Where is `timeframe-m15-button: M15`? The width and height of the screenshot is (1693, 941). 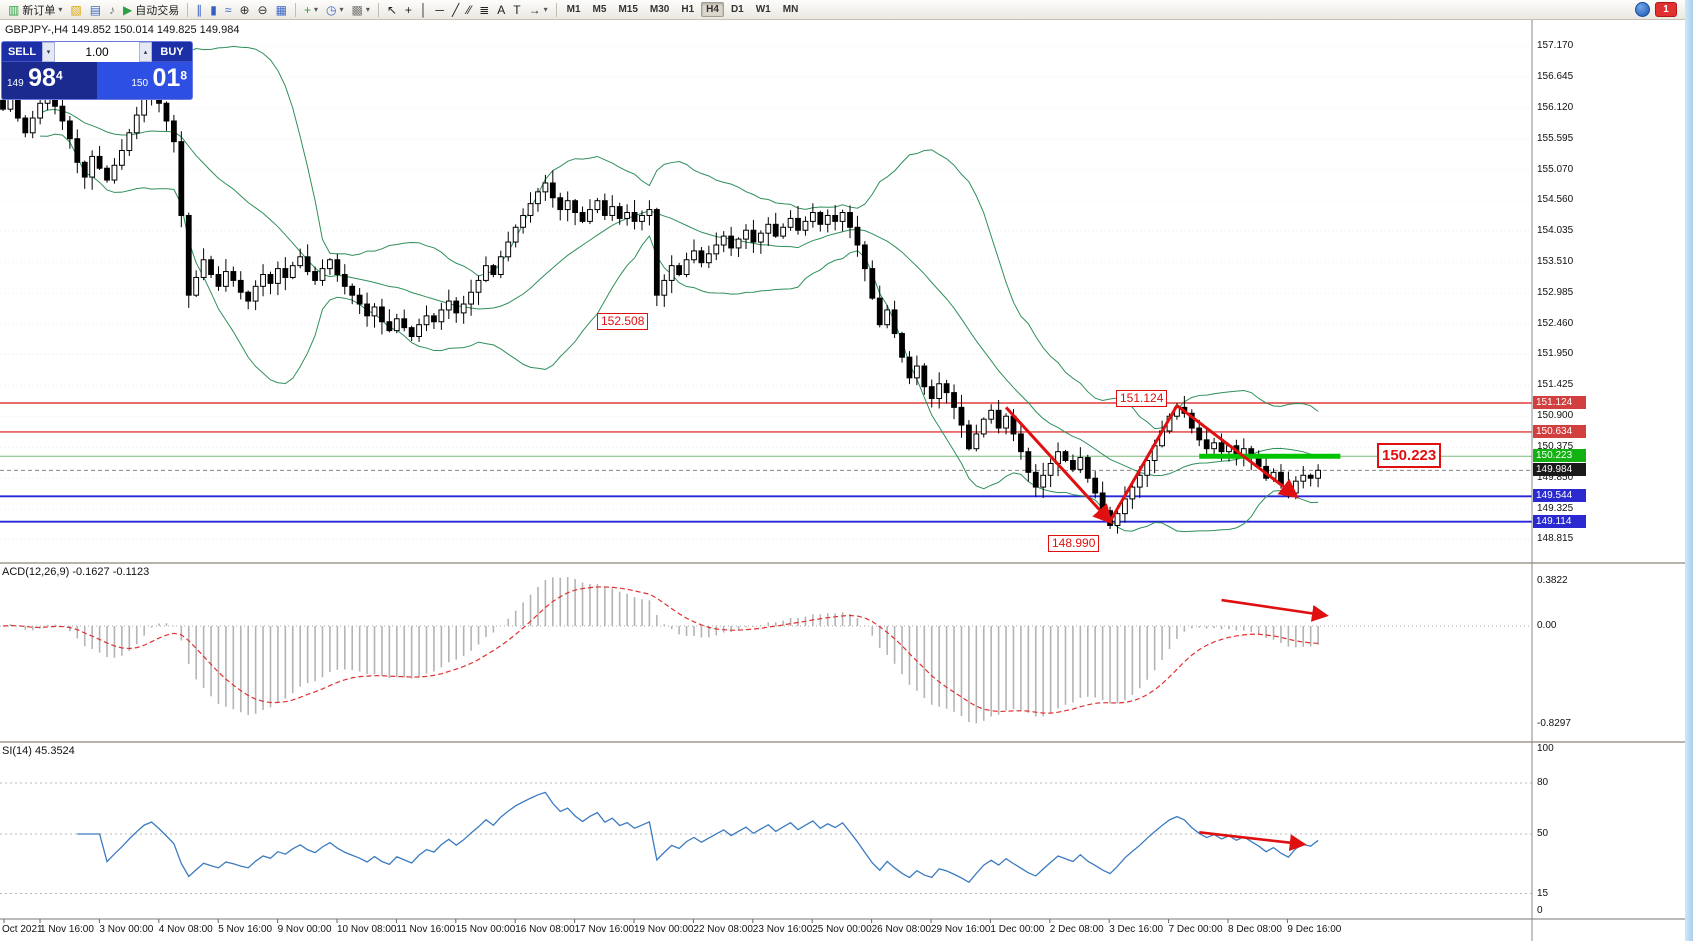
timeframe-m15-button: M15 is located at coordinates (628, 9).